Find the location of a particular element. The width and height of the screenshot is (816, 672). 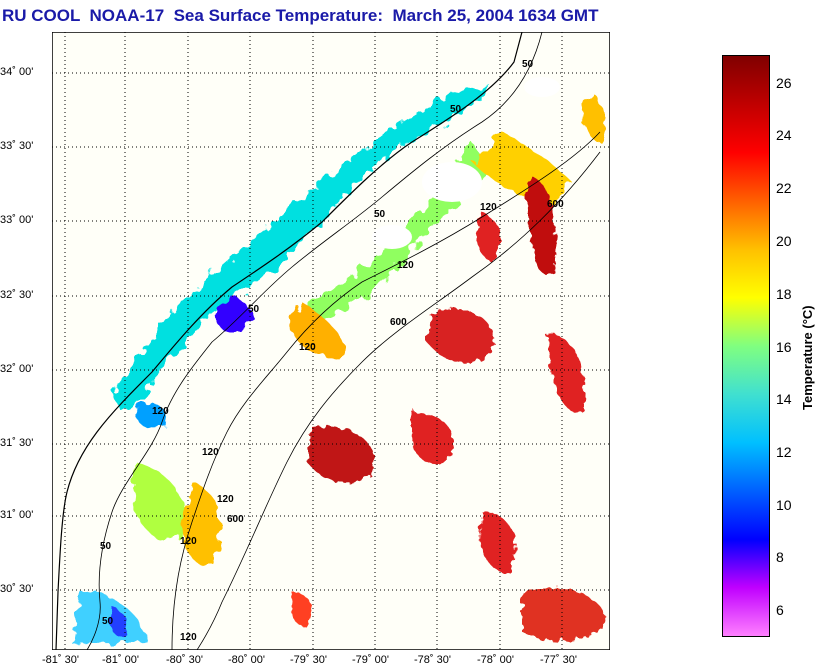

colorbar-tick-label: 26 is located at coordinates (784, 83).